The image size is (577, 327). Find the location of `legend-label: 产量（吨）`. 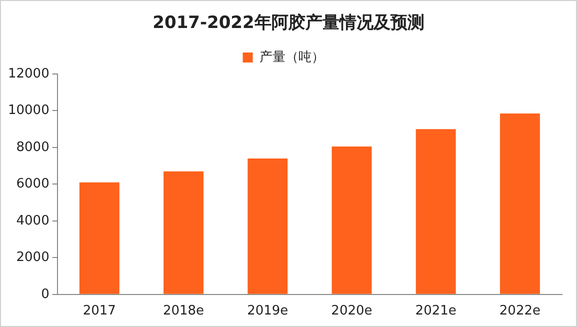

legend-label: 产量（吨） is located at coordinates (291, 57).